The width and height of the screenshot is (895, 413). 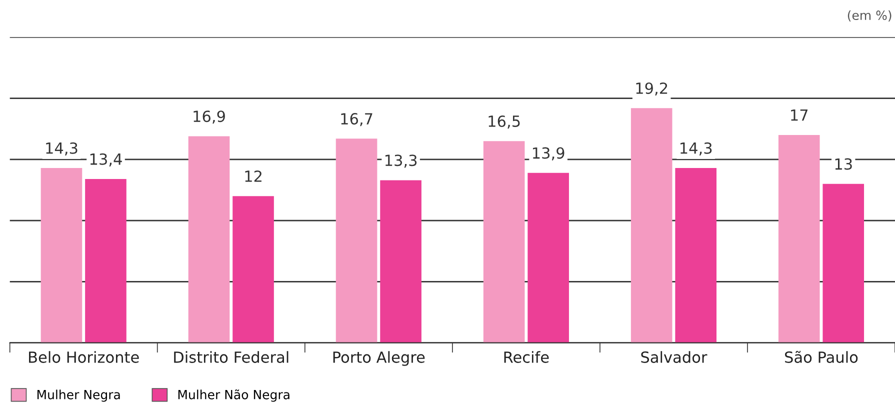 I want to click on legend-label: Mulher Não Negra, so click(x=234, y=395).